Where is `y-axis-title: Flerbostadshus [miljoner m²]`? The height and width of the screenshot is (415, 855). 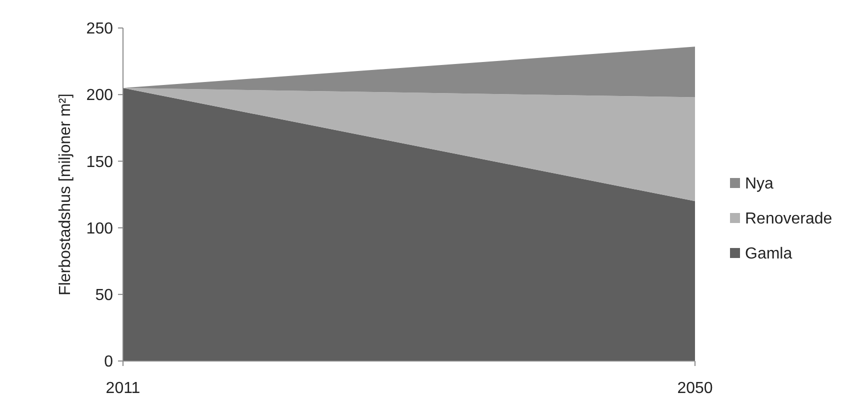
y-axis-title: Flerbostadshus [miljoner m²] is located at coordinates (65, 195).